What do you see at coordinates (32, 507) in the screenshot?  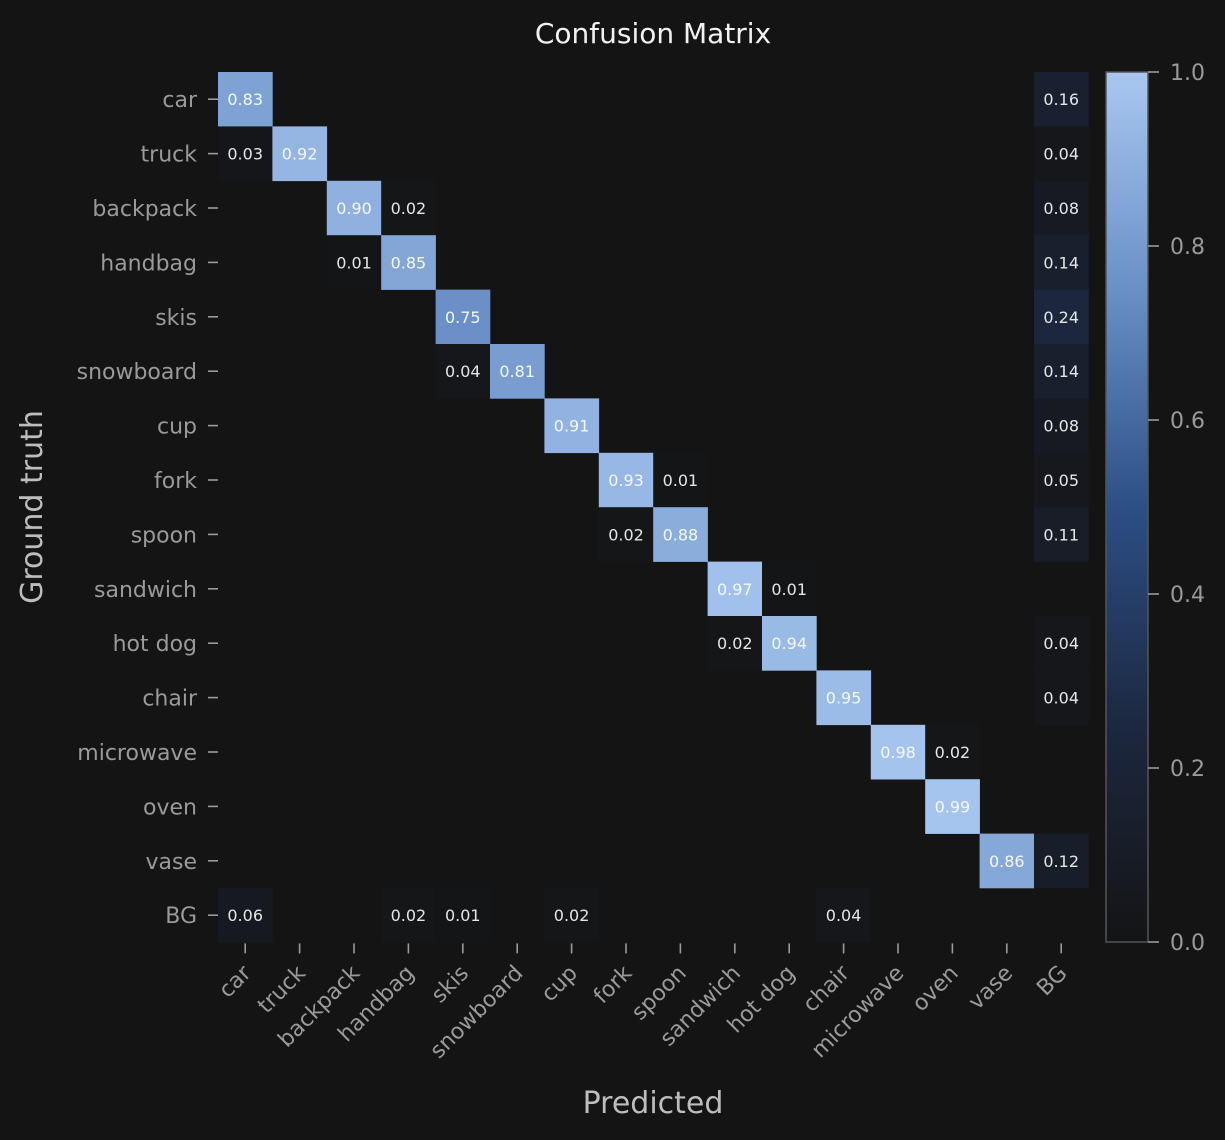 I see `y-axis-label: Ground truth` at bounding box center [32, 507].